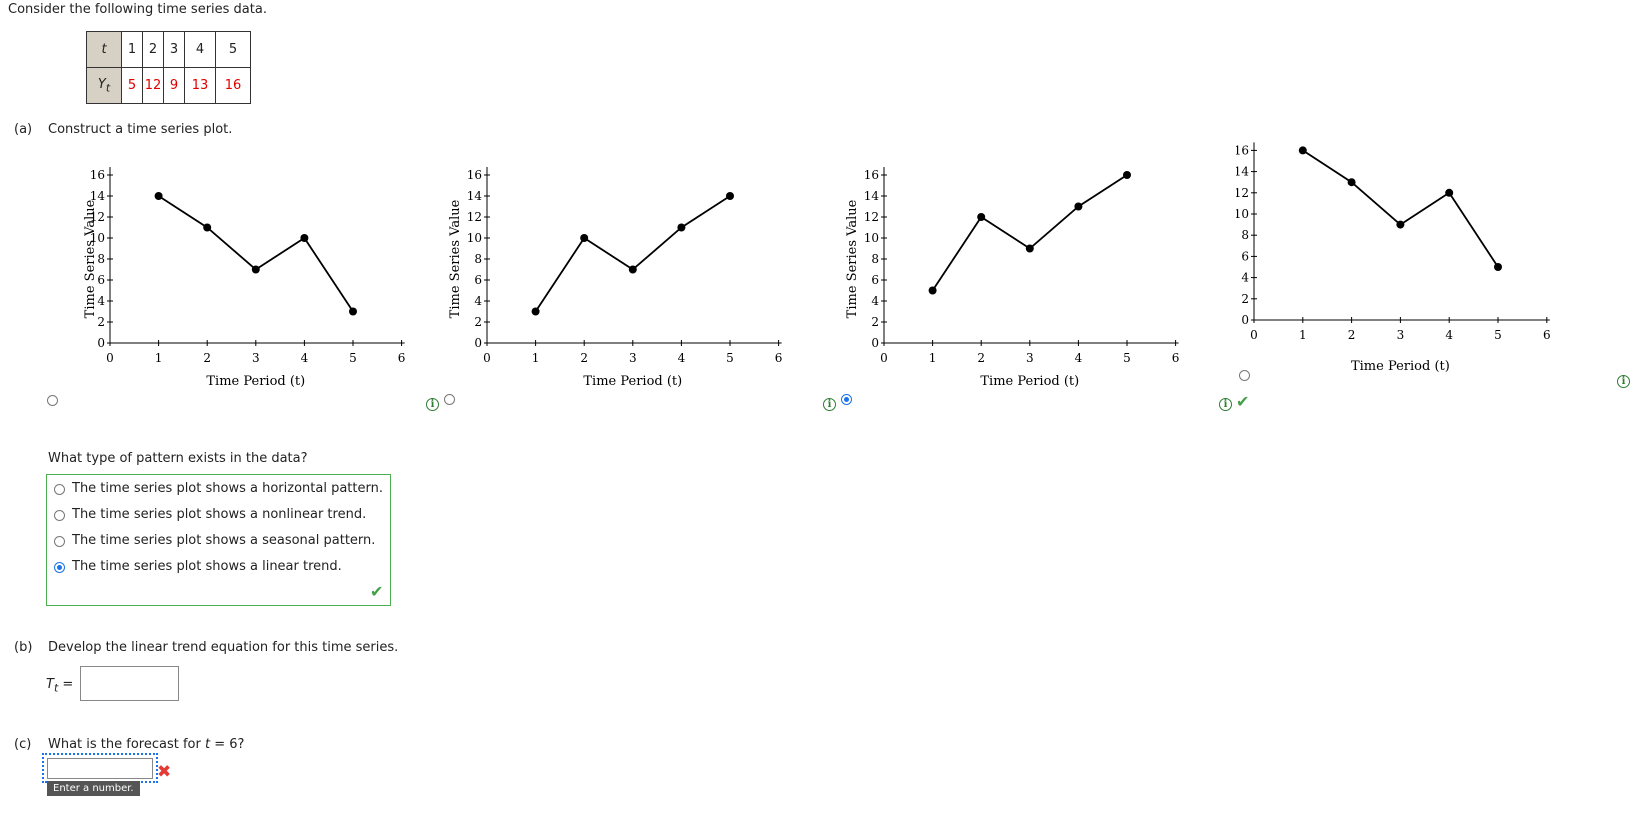 The height and width of the screenshot is (816, 1638). What do you see at coordinates (59, 567) in the screenshot?
I see `pattern-radio-selected` at bounding box center [59, 567].